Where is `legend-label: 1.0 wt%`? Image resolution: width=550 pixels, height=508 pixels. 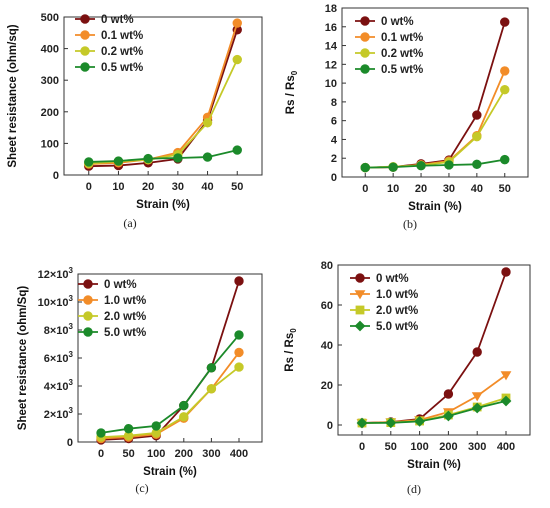
legend-label: 1.0 wt% is located at coordinates (397, 295).